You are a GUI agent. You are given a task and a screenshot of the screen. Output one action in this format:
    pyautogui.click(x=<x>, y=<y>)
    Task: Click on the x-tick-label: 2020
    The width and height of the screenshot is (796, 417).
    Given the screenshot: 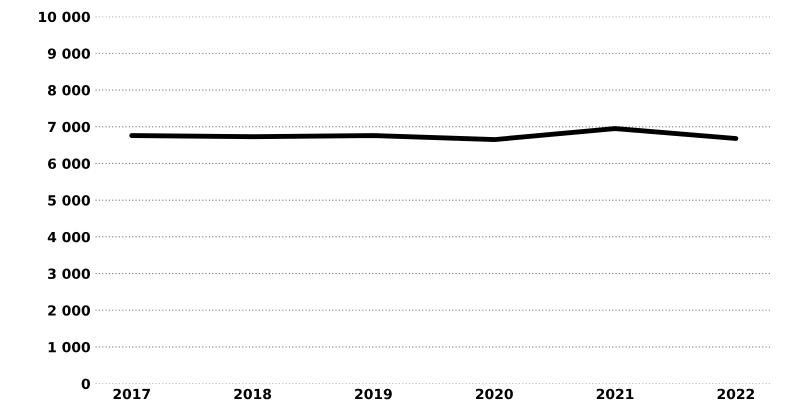 What is the action you would take?
    pyautogui.click(x=494, y=394)
    